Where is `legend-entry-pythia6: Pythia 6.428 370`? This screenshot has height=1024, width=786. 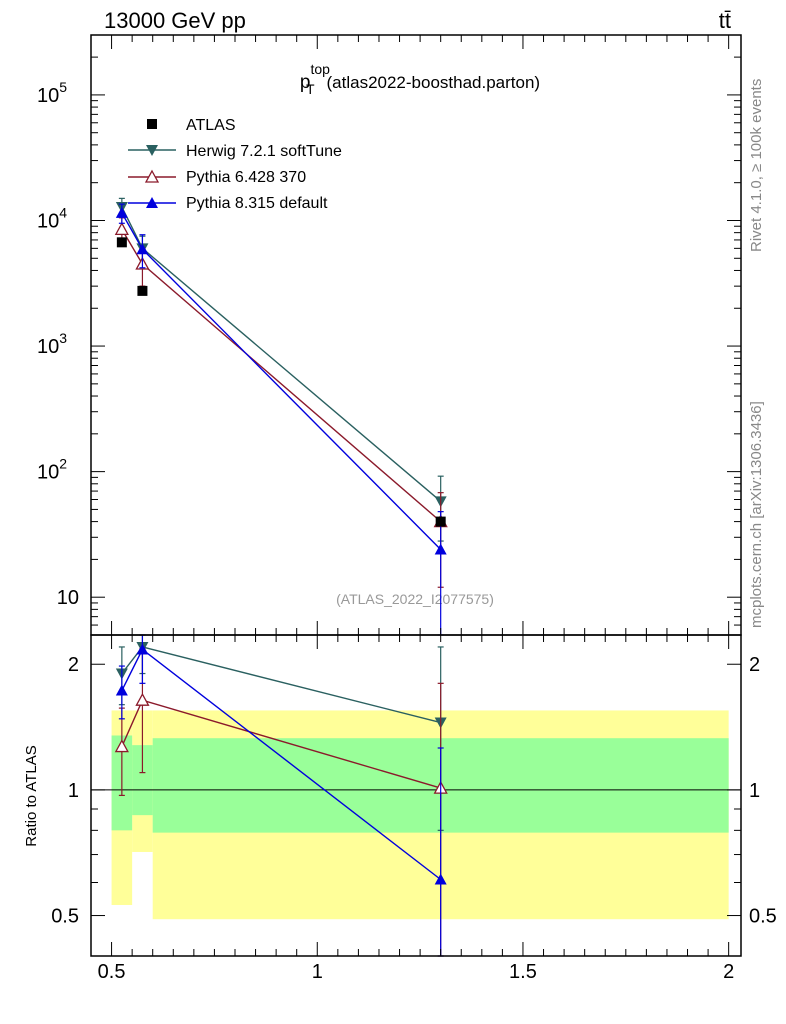 legend-entry-pythia6: Pythia 6.428 370 is located at coordinates (217, 177).